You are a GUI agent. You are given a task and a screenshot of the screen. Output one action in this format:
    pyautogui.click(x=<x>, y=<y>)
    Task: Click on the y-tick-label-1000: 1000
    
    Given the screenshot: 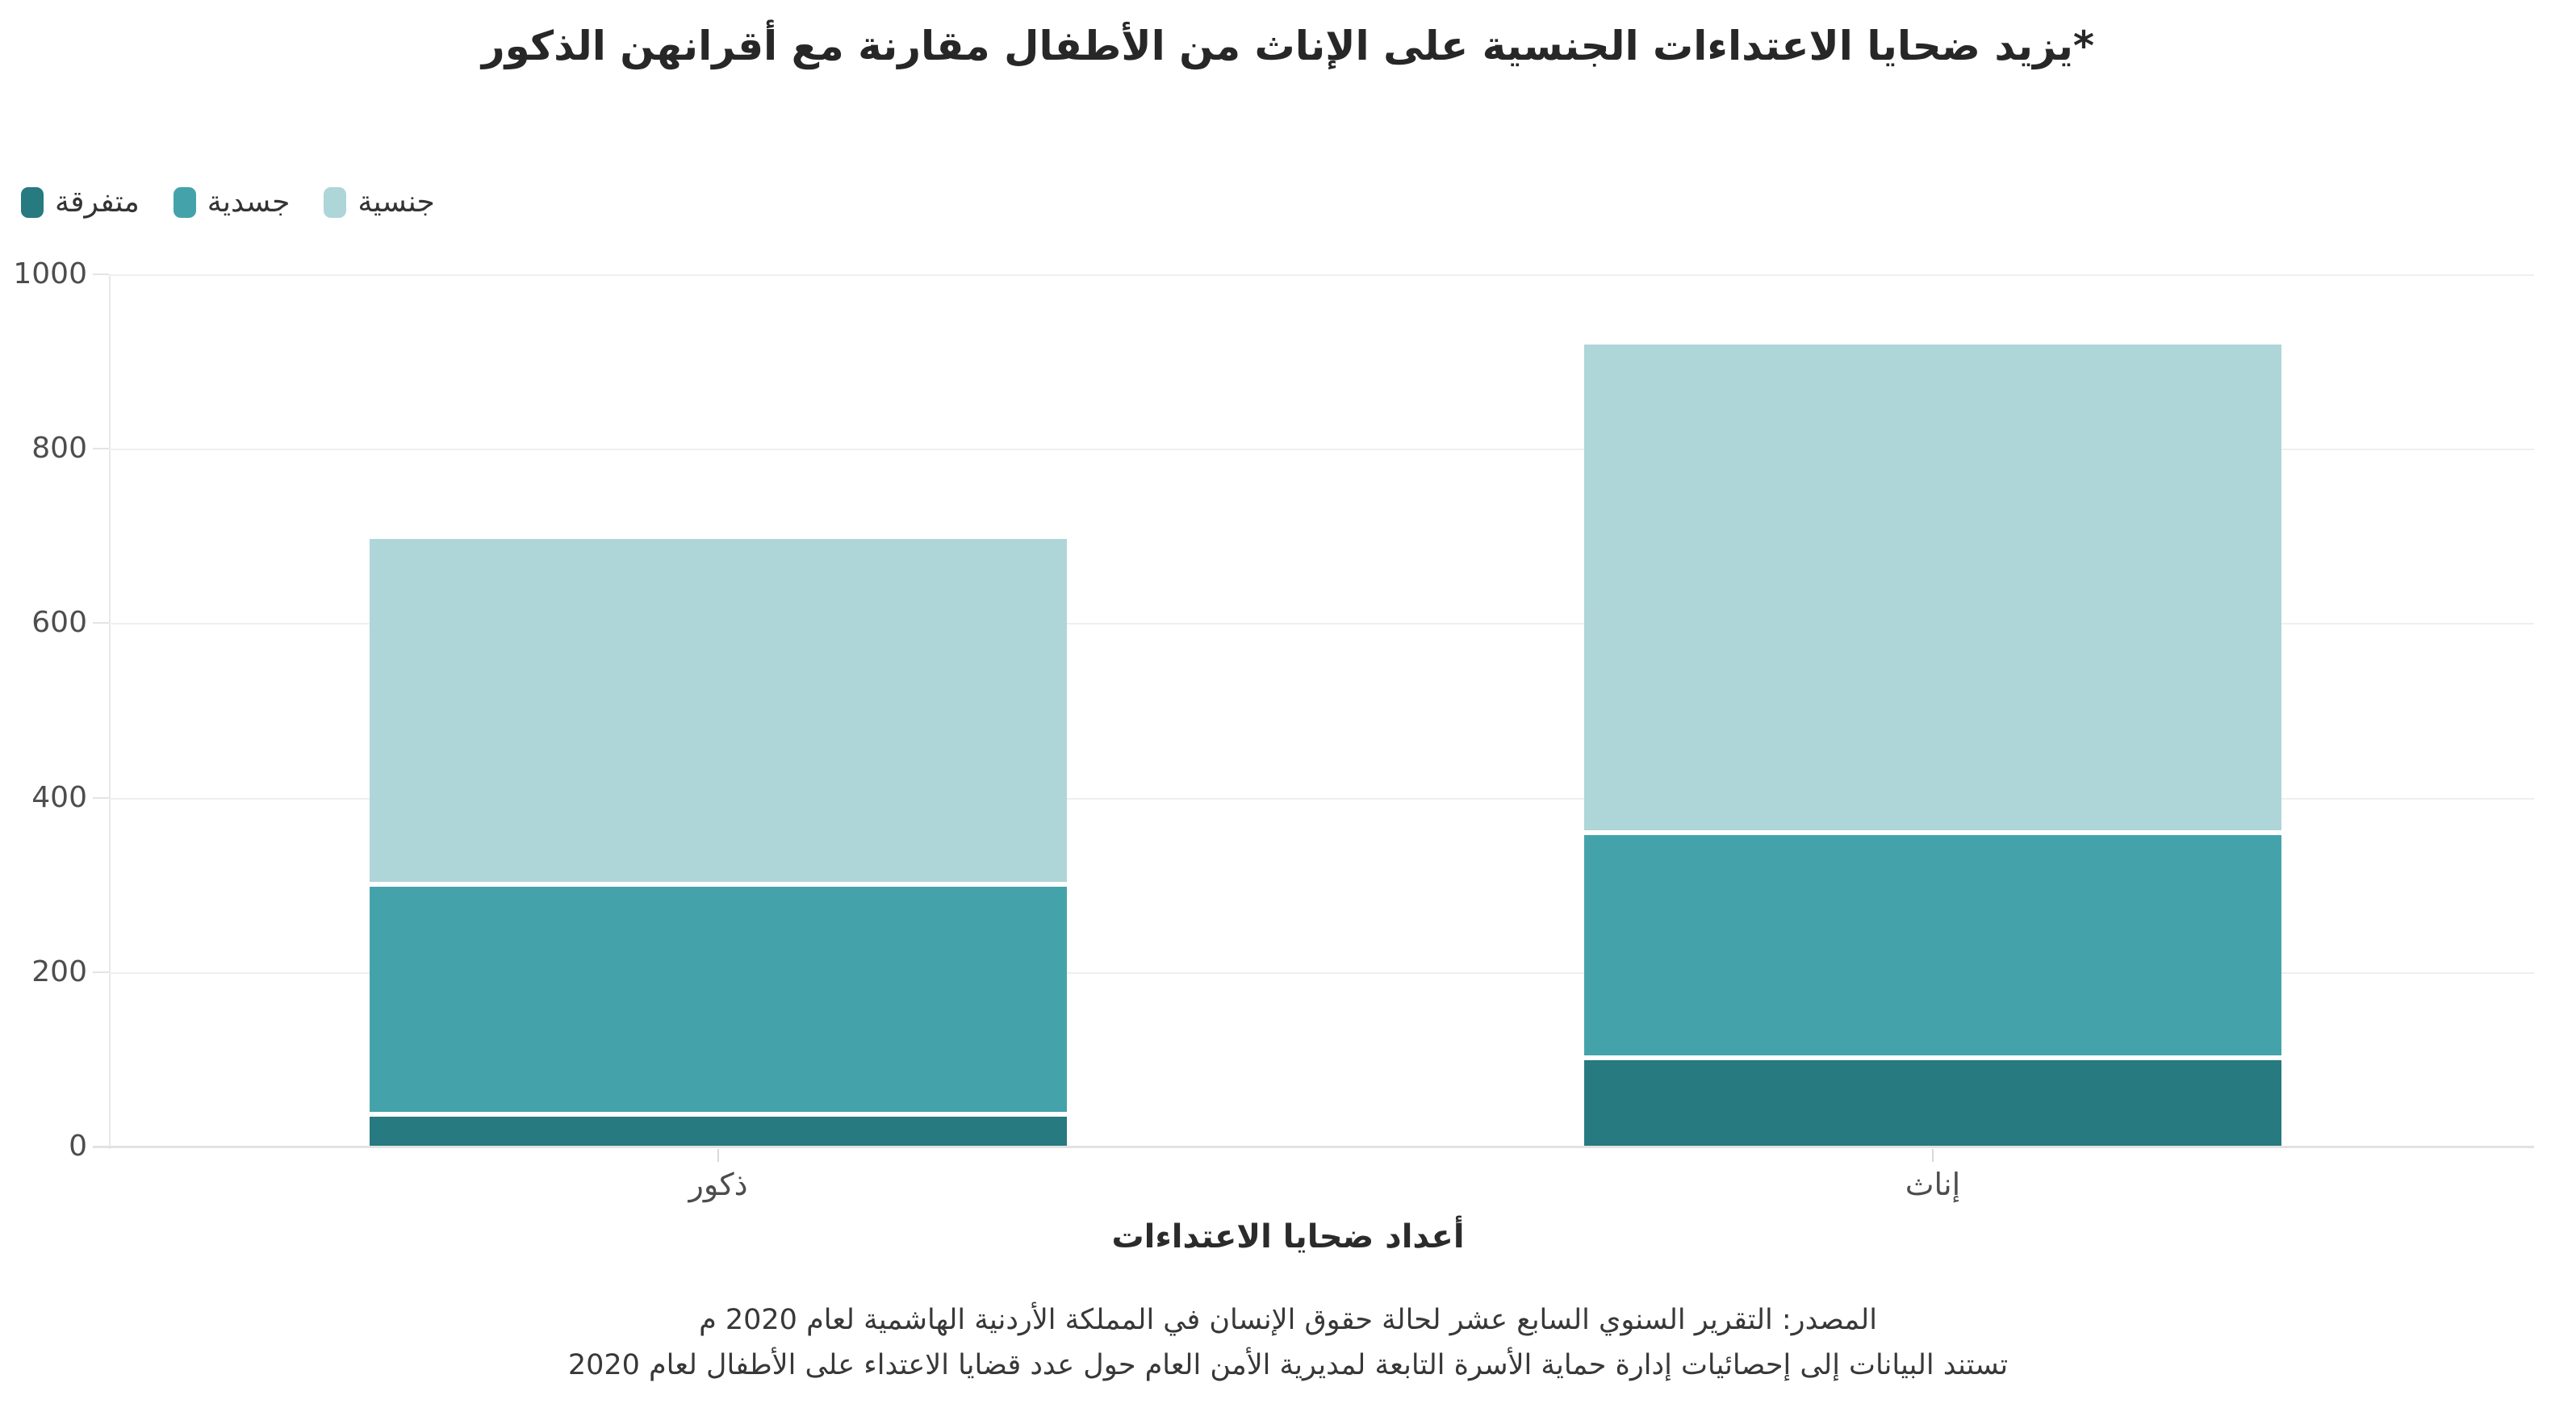 What is the action you would take?
    pyautogui.click(x=50, y=273)
    